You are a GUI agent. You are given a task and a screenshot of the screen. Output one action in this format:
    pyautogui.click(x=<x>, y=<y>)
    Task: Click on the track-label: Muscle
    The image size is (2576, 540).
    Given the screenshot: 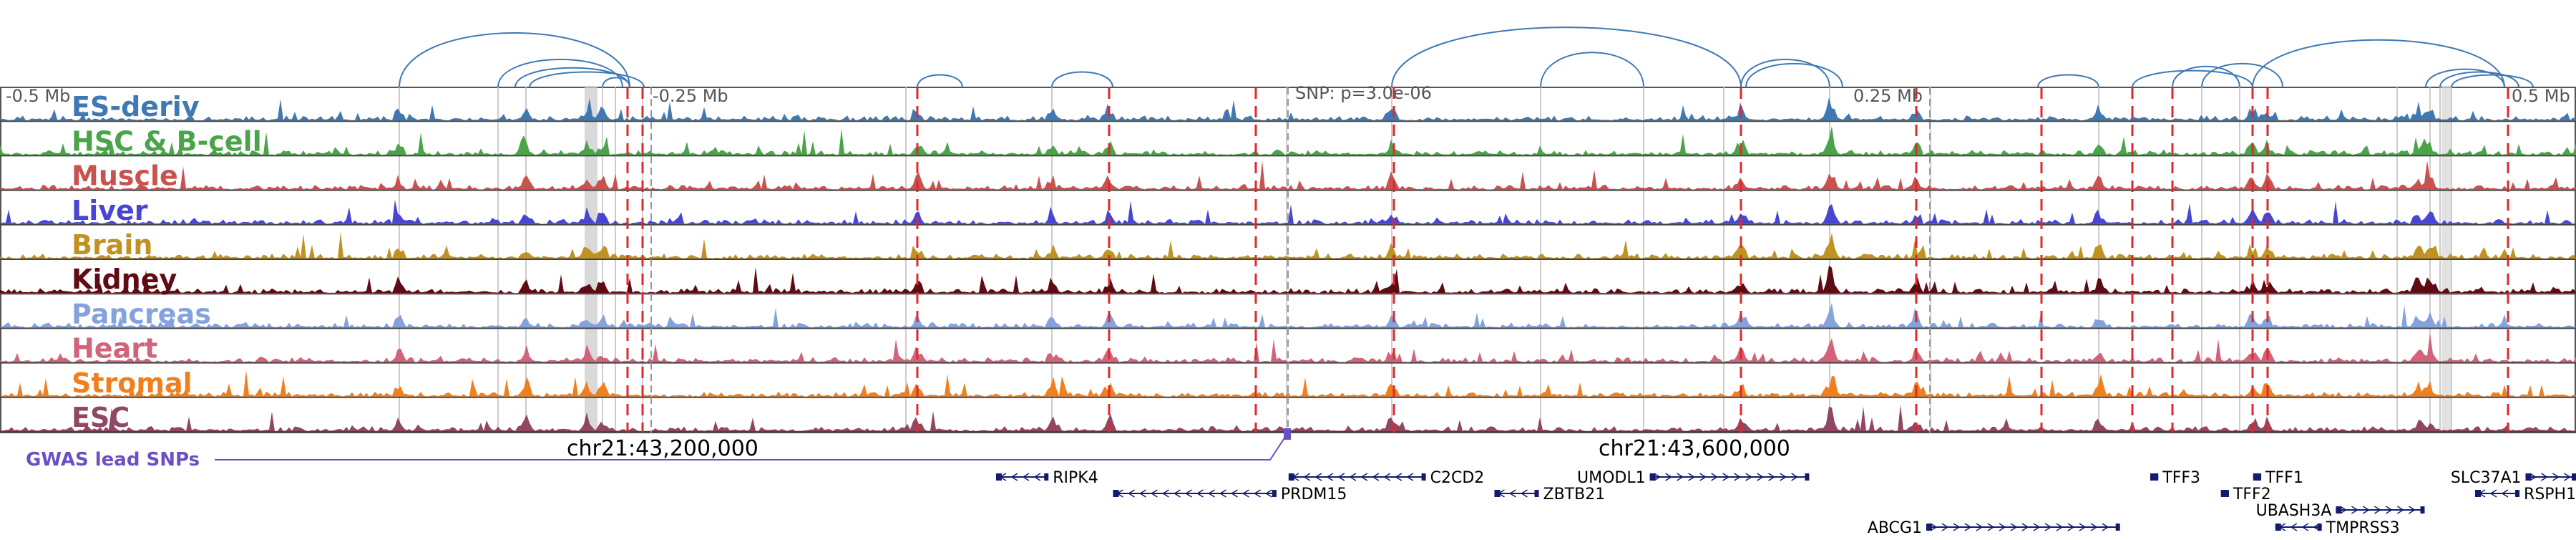 What is the action you would take?
    pyautogui.click(x=125, y=176)
    